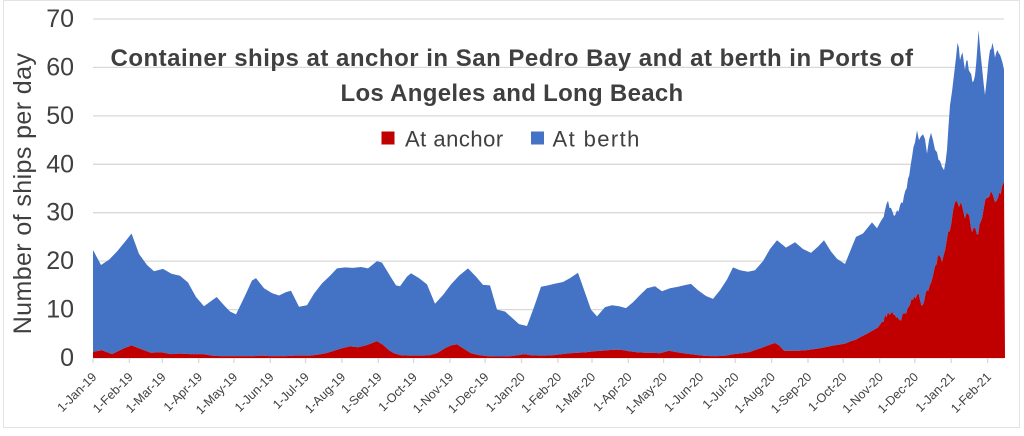 This screenshot has width=1024, height=436. Describe the element at coordinates (60, 310) in the screenshot. I see `svg-text: 10` at that location.